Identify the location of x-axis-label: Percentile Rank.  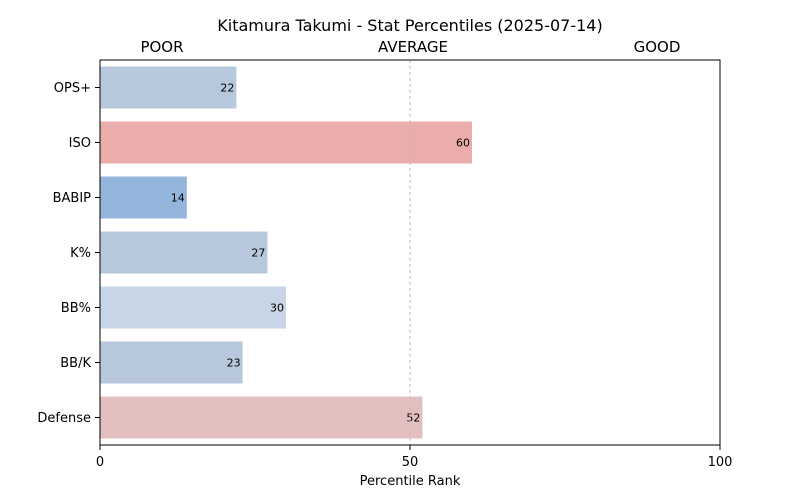
(410, 481).